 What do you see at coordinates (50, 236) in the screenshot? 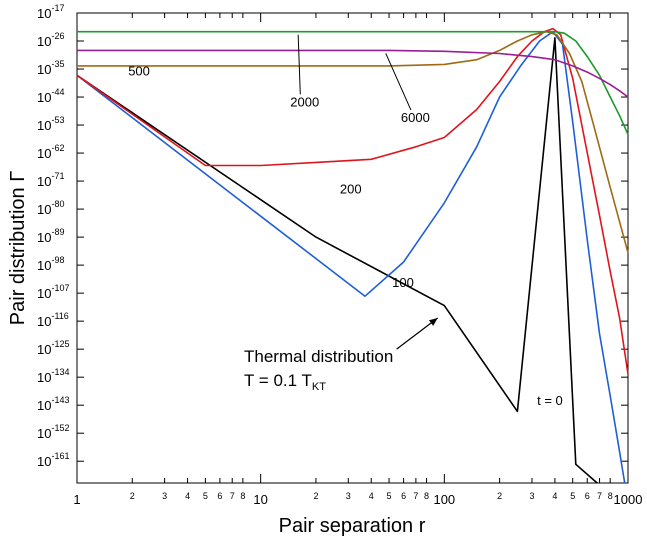
I see `y-tick-label: 10-89` at bounding box center [50, 236].